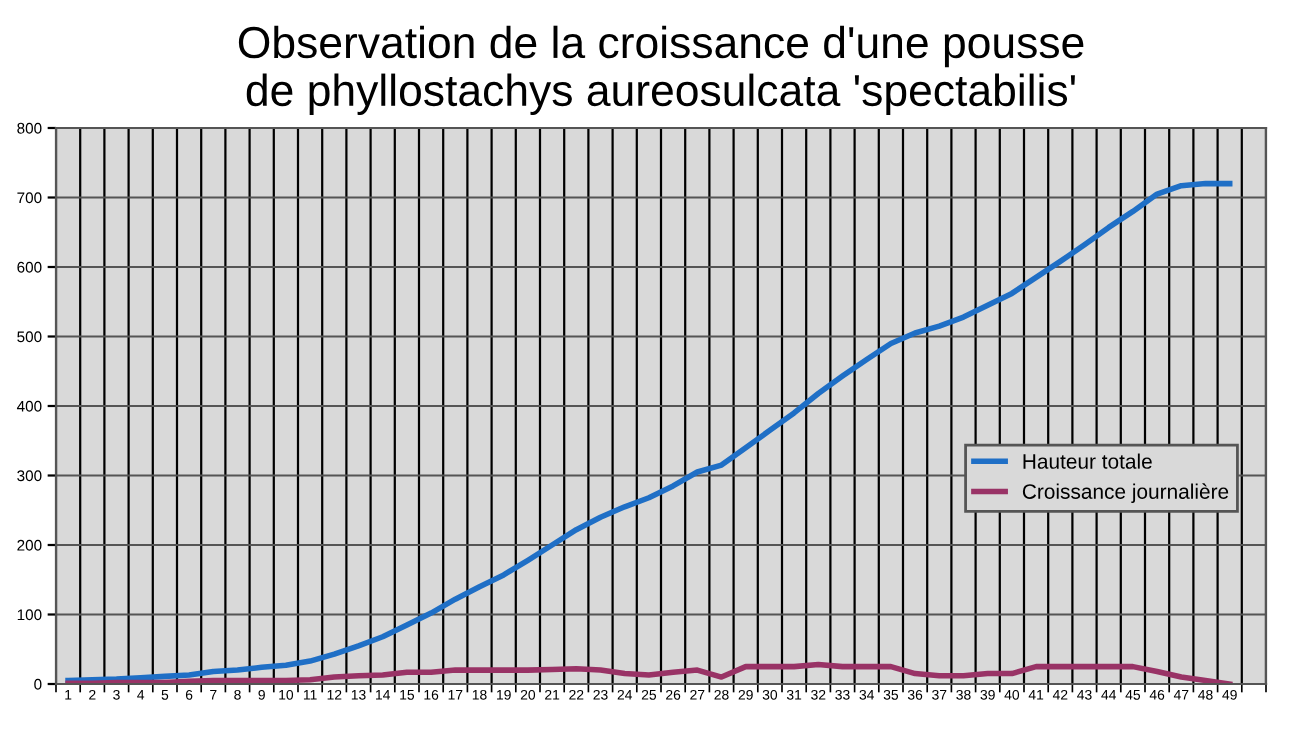 The width and height of the screenshot is (1290, 732). Describe the element at coordinates (661, 70) in the screenshot. I see `chart-title: Observation de la croissance d'une pousse de phyllostachys aureosulcata 'spectabilis'` at that location.